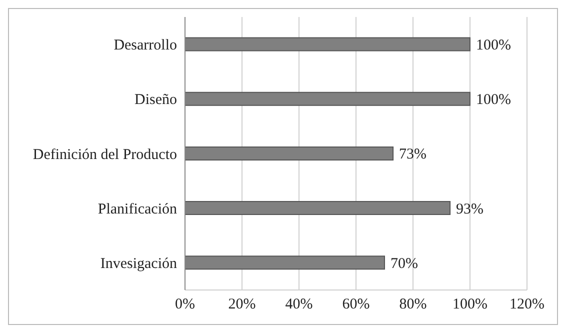  What do you see at coordinates (470, 209) in the screenshot?
I see `data-label: 93%` at bounding box center [470, 209].